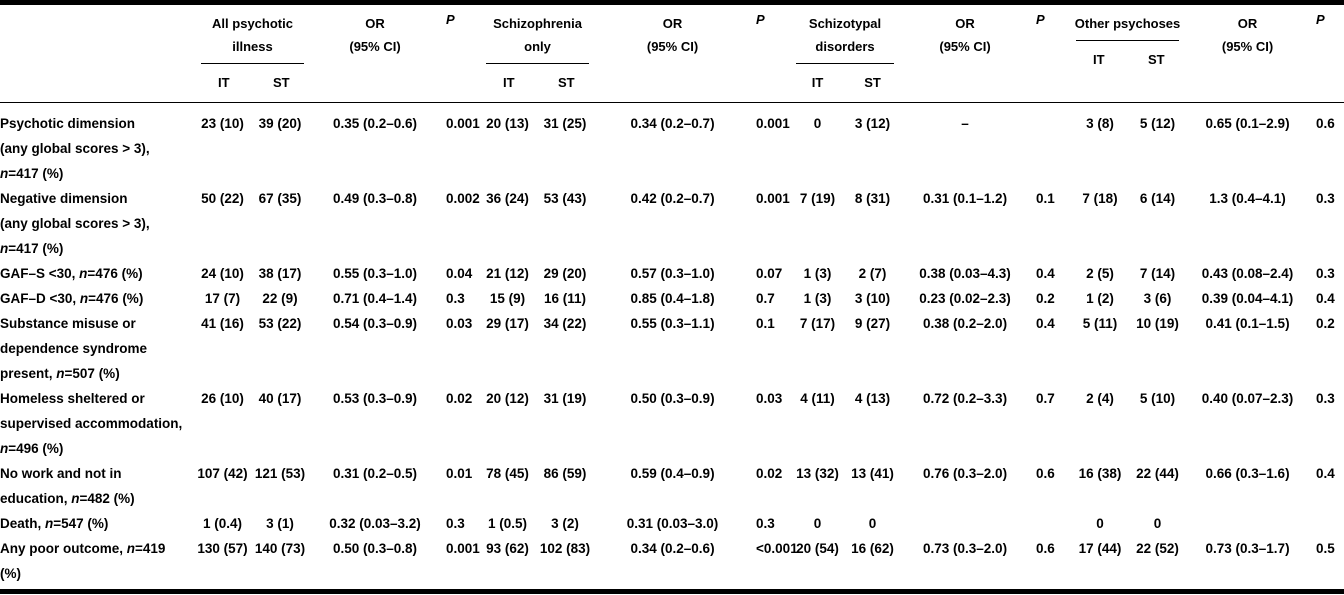 This screenshot has height=595, width=1344. What do you see at coordinates (1327, 52) in the screenshot?
I see `col-p-other-psychoses: P` at bounding box center [1327, 52].